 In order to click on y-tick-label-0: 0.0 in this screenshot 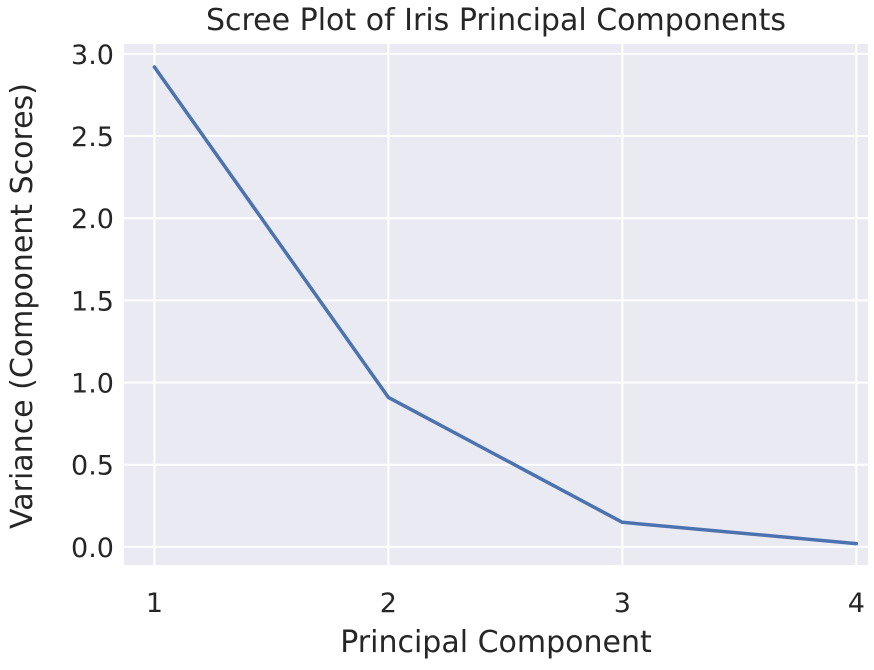, I will do `click(92, 548)`.